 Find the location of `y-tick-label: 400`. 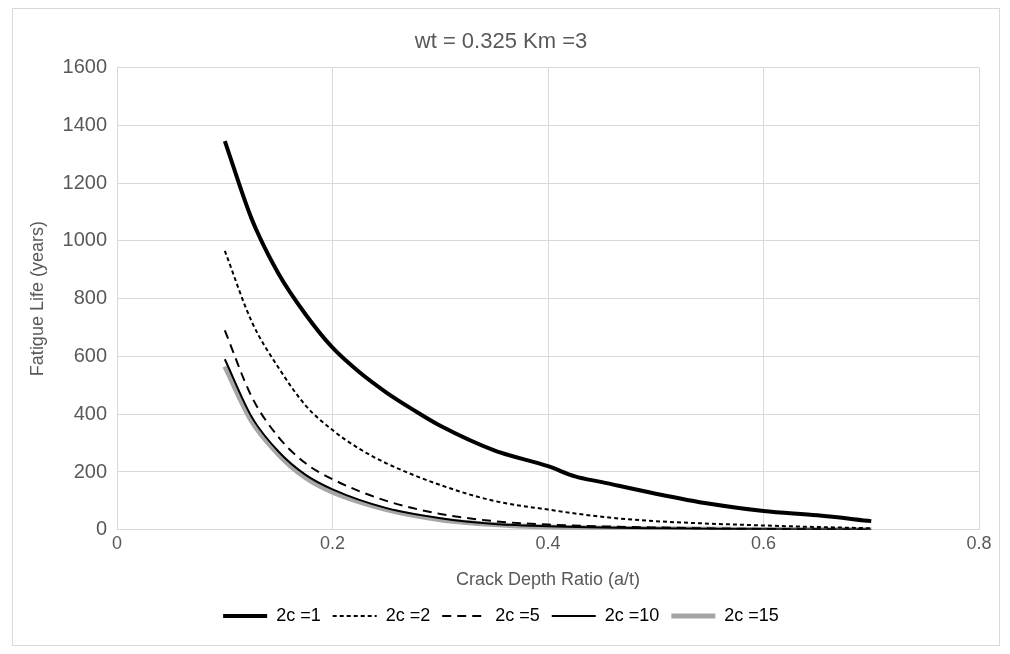

y-tick-label: 400 is located at coordinates (90, 412).